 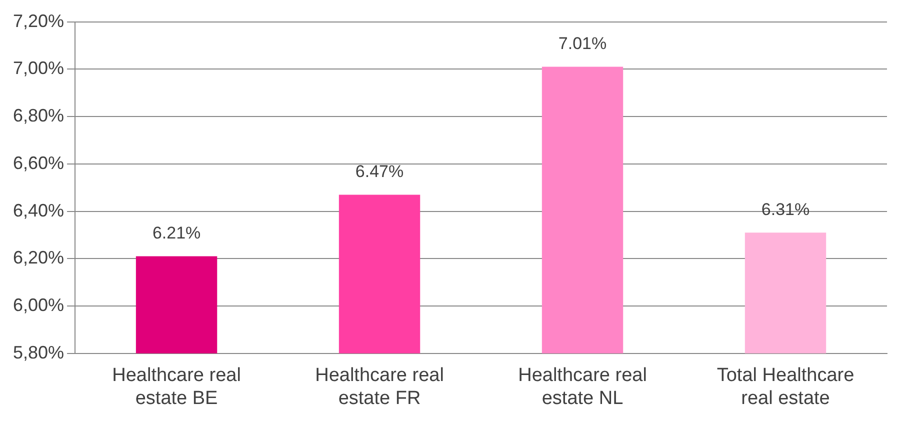 I want to click on x-tick-label: Healthcare real estate NL, so click(x=582, y=387).